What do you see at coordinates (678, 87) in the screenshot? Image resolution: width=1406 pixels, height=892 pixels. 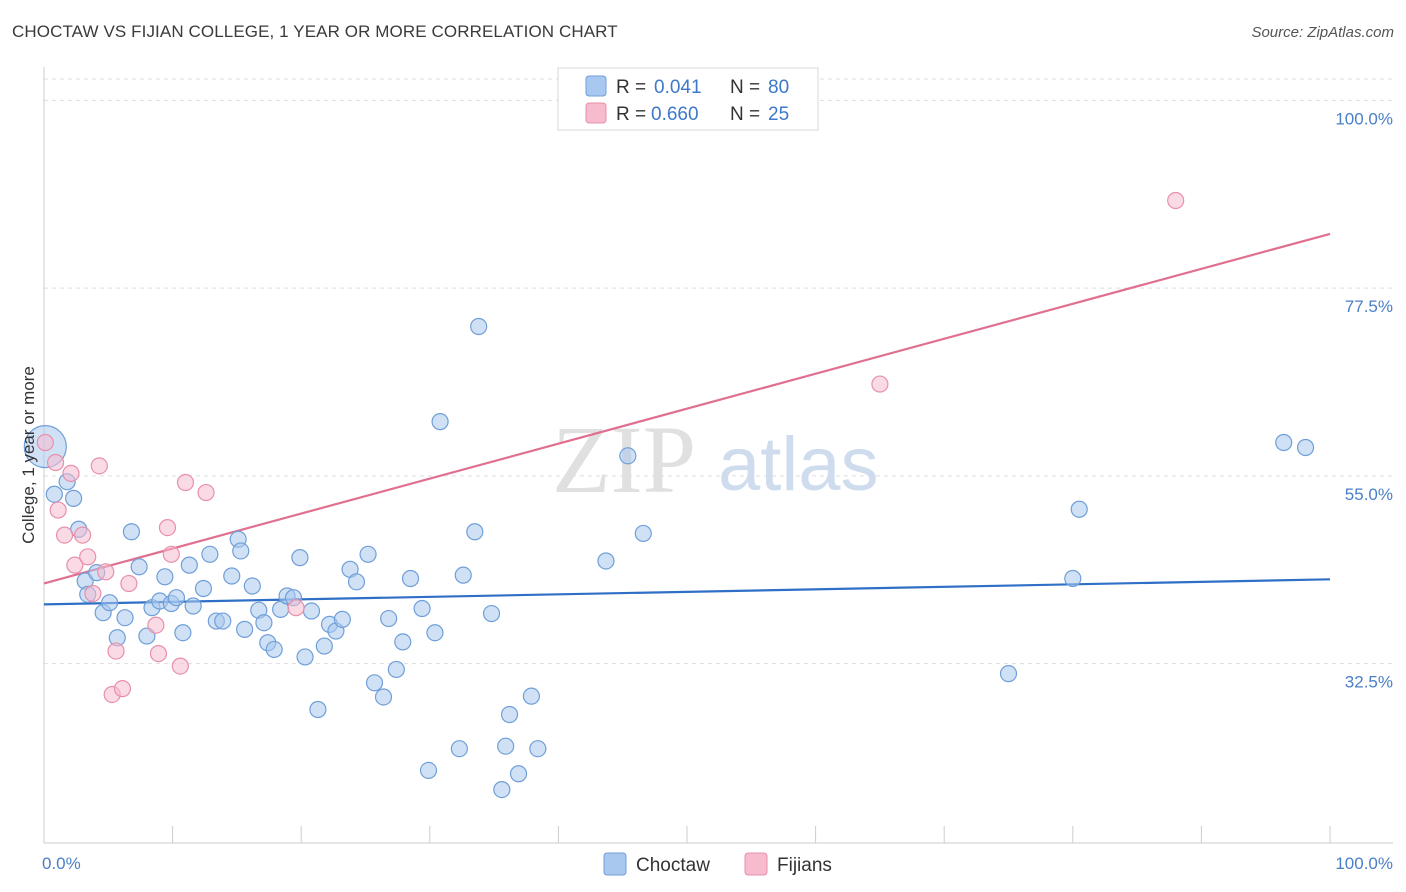 I see `legend-r-value-choctaw: 0.041` at bounding box center [678, 87].